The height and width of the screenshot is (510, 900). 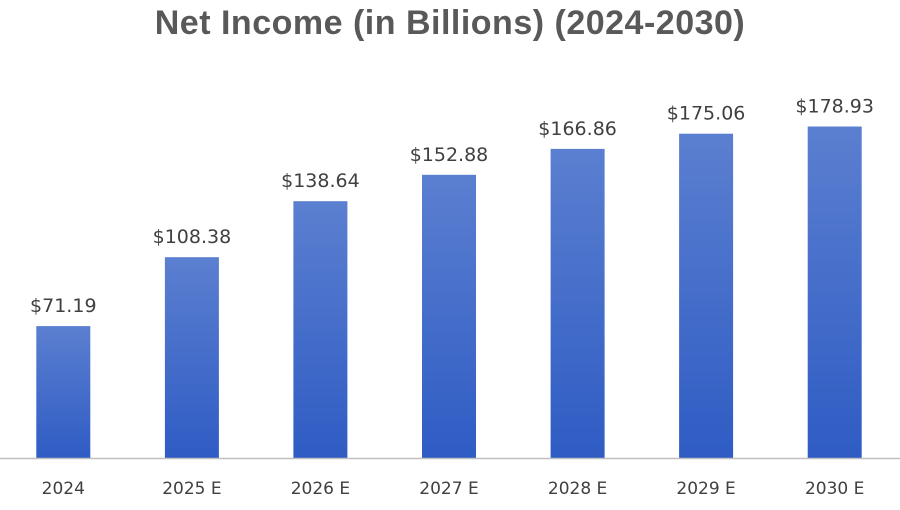 What do you see at coordinates (577, 489) in the screenshot?
I see `x-tick-label: 2028 E` at bounding box center [577, 489].